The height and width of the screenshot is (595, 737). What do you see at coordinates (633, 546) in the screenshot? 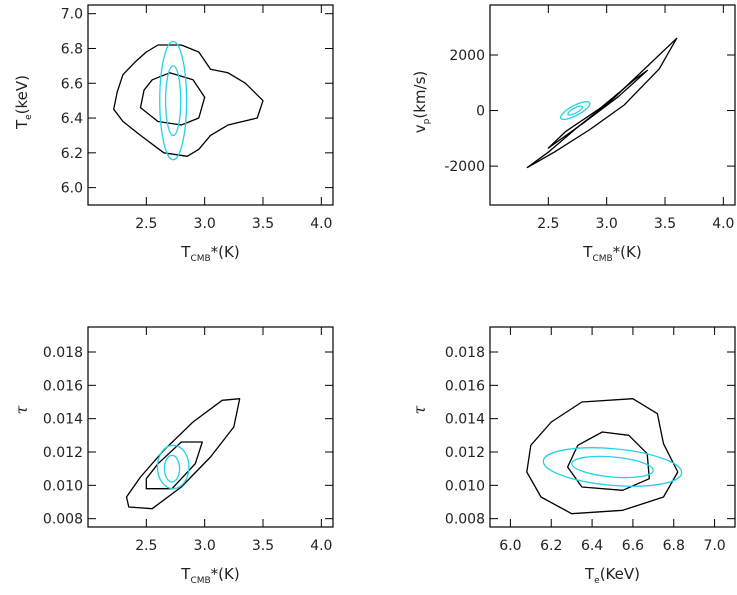
I see `x-tick-label: 6.6` at bounding box center [633, 546].